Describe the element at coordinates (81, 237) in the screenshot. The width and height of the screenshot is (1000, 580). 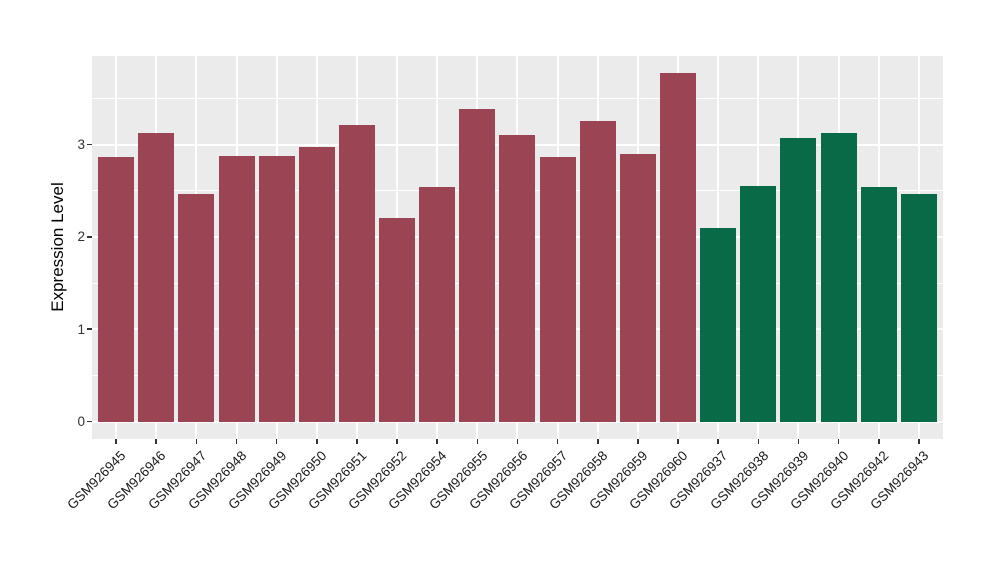
I see `y-tick-label: 2` at that location.